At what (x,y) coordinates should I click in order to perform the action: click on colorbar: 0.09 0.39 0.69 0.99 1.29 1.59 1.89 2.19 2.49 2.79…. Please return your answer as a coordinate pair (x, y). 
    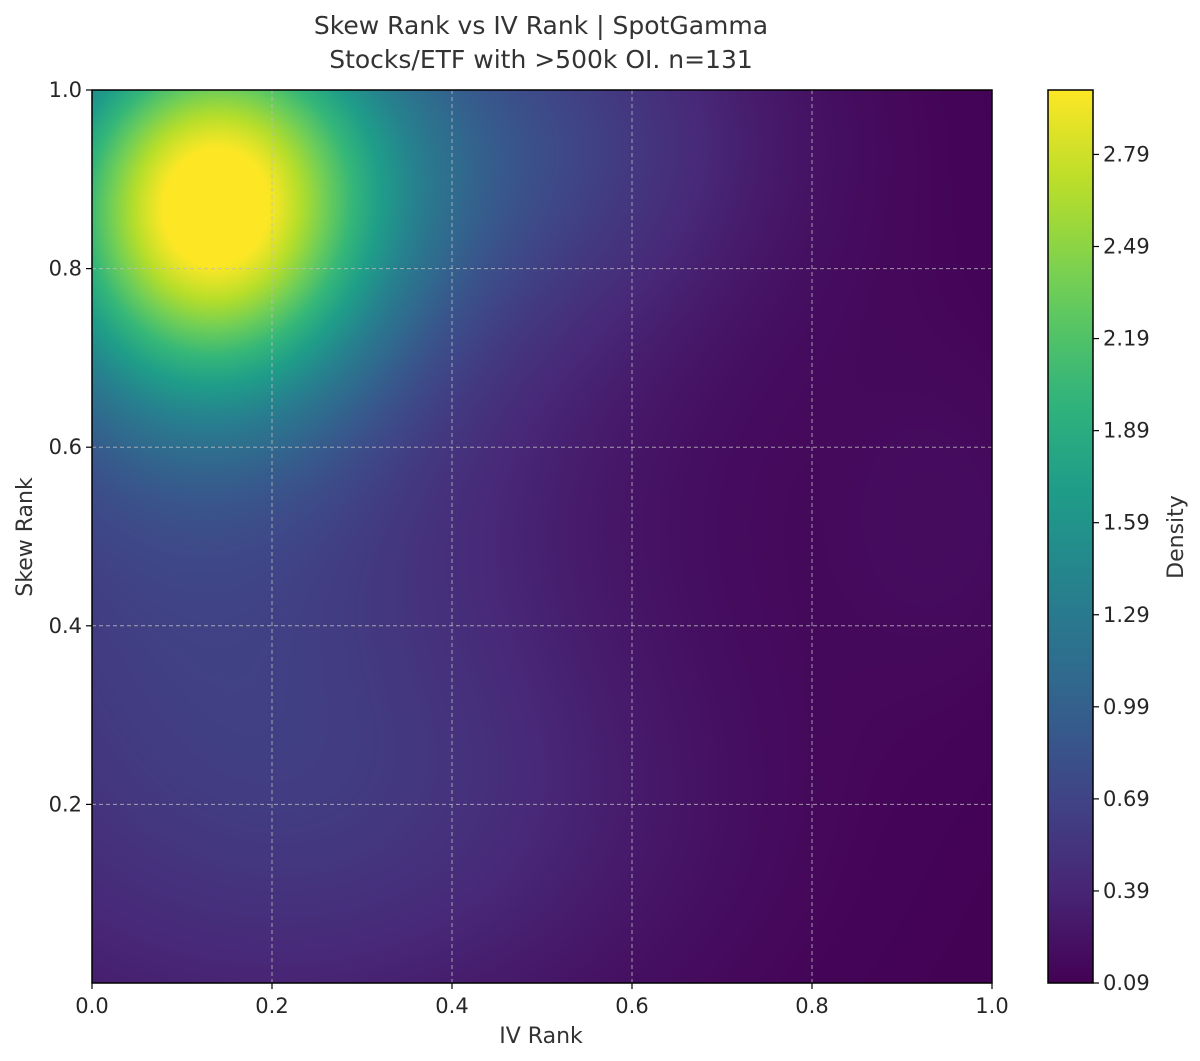
    Looking at the image, I should click on (1118, 542).